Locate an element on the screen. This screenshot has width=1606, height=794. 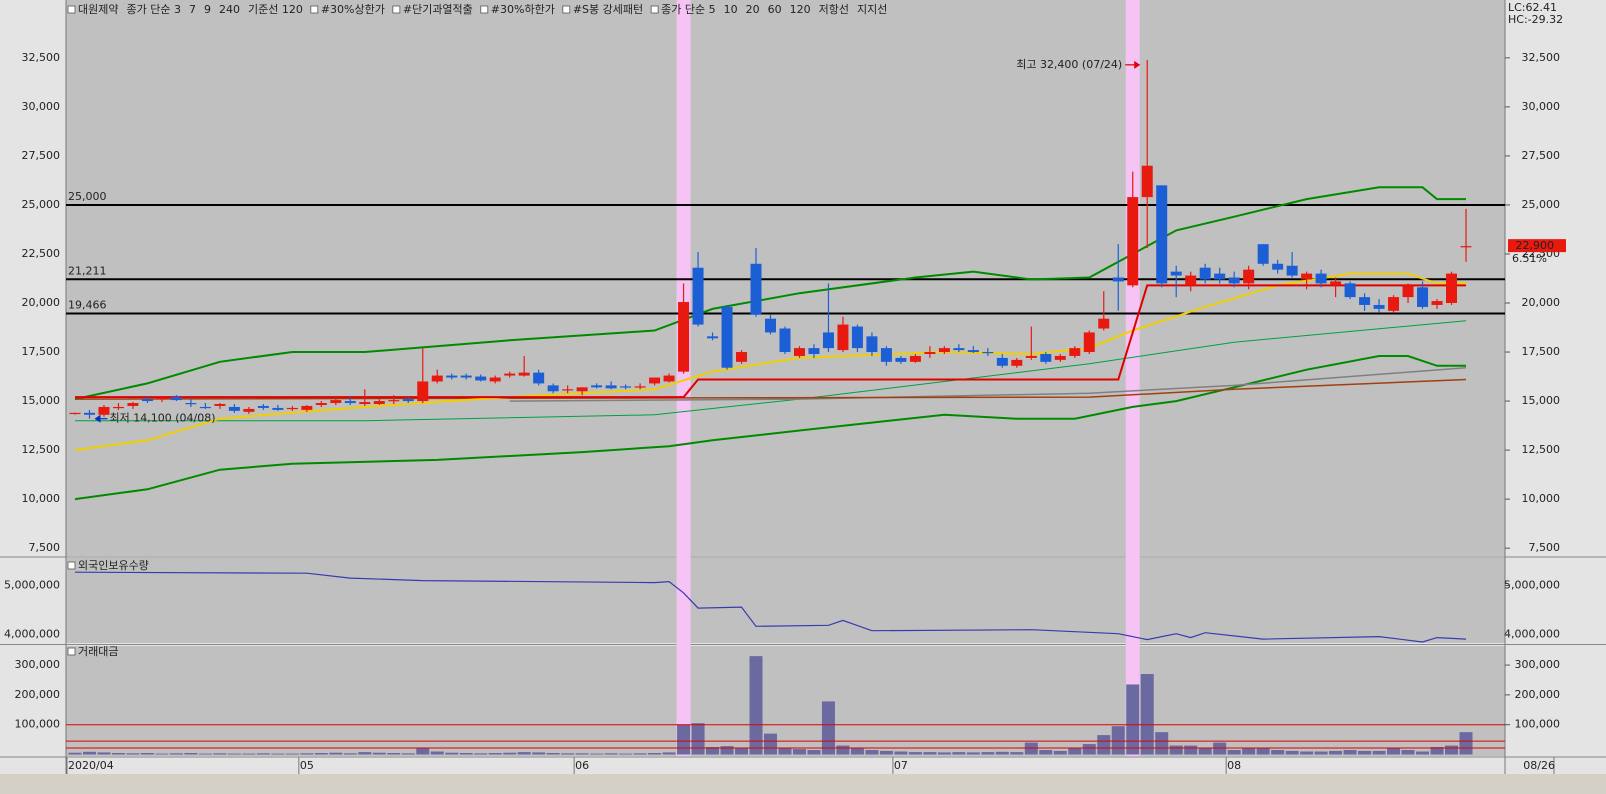
overlay-line is located at coordinates (771, 371).